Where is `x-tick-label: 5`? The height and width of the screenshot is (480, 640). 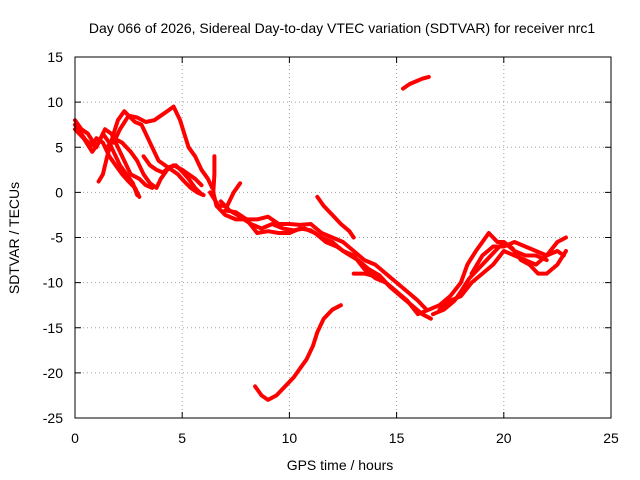 x-tick-label: 5 is located at coordinates (182, 438).